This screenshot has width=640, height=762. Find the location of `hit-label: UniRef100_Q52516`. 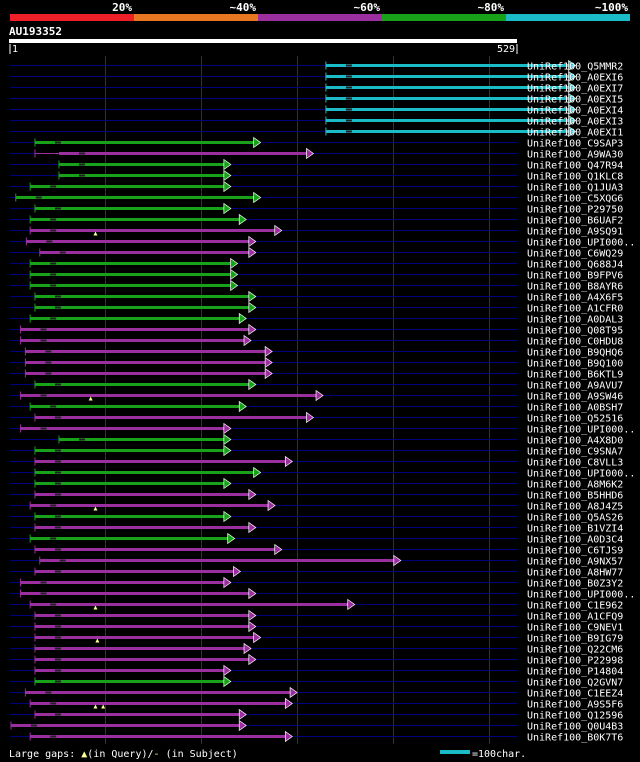

hit-label: UniRef100_Q52516 is located at coordinates (575, 419).